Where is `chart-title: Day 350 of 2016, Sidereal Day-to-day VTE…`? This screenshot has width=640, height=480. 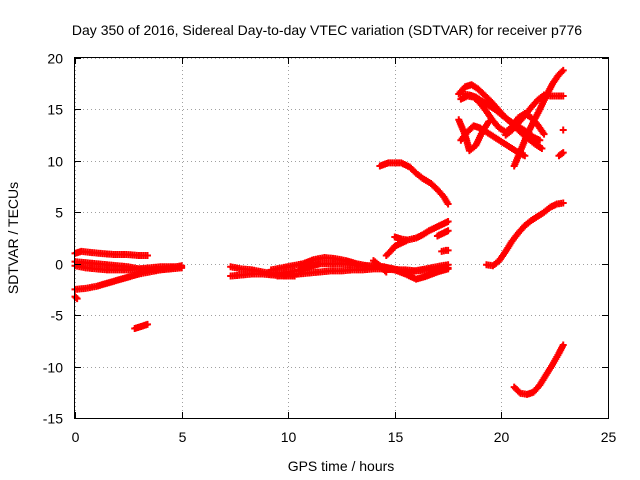
chart-title: Day 350 of 2016, Sidereal Day-to-day VTE… is located at coordinates (327, 30).